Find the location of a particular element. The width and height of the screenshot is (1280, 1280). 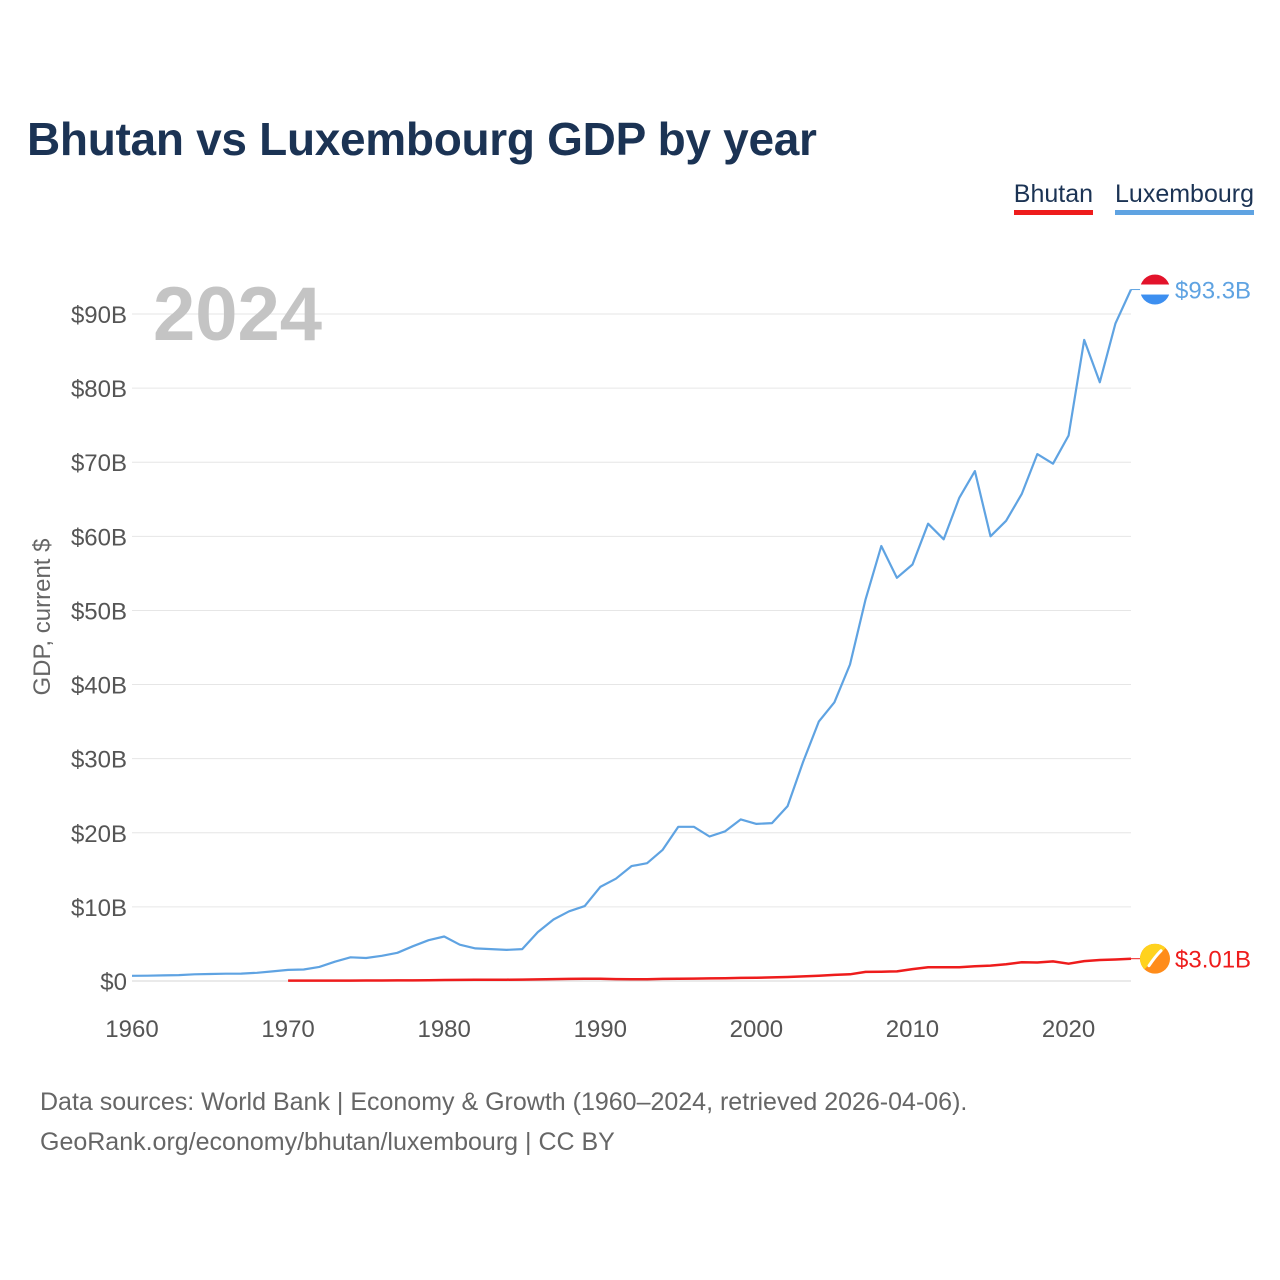

y-tick-label: $70B is located at coordinates (99, 463).